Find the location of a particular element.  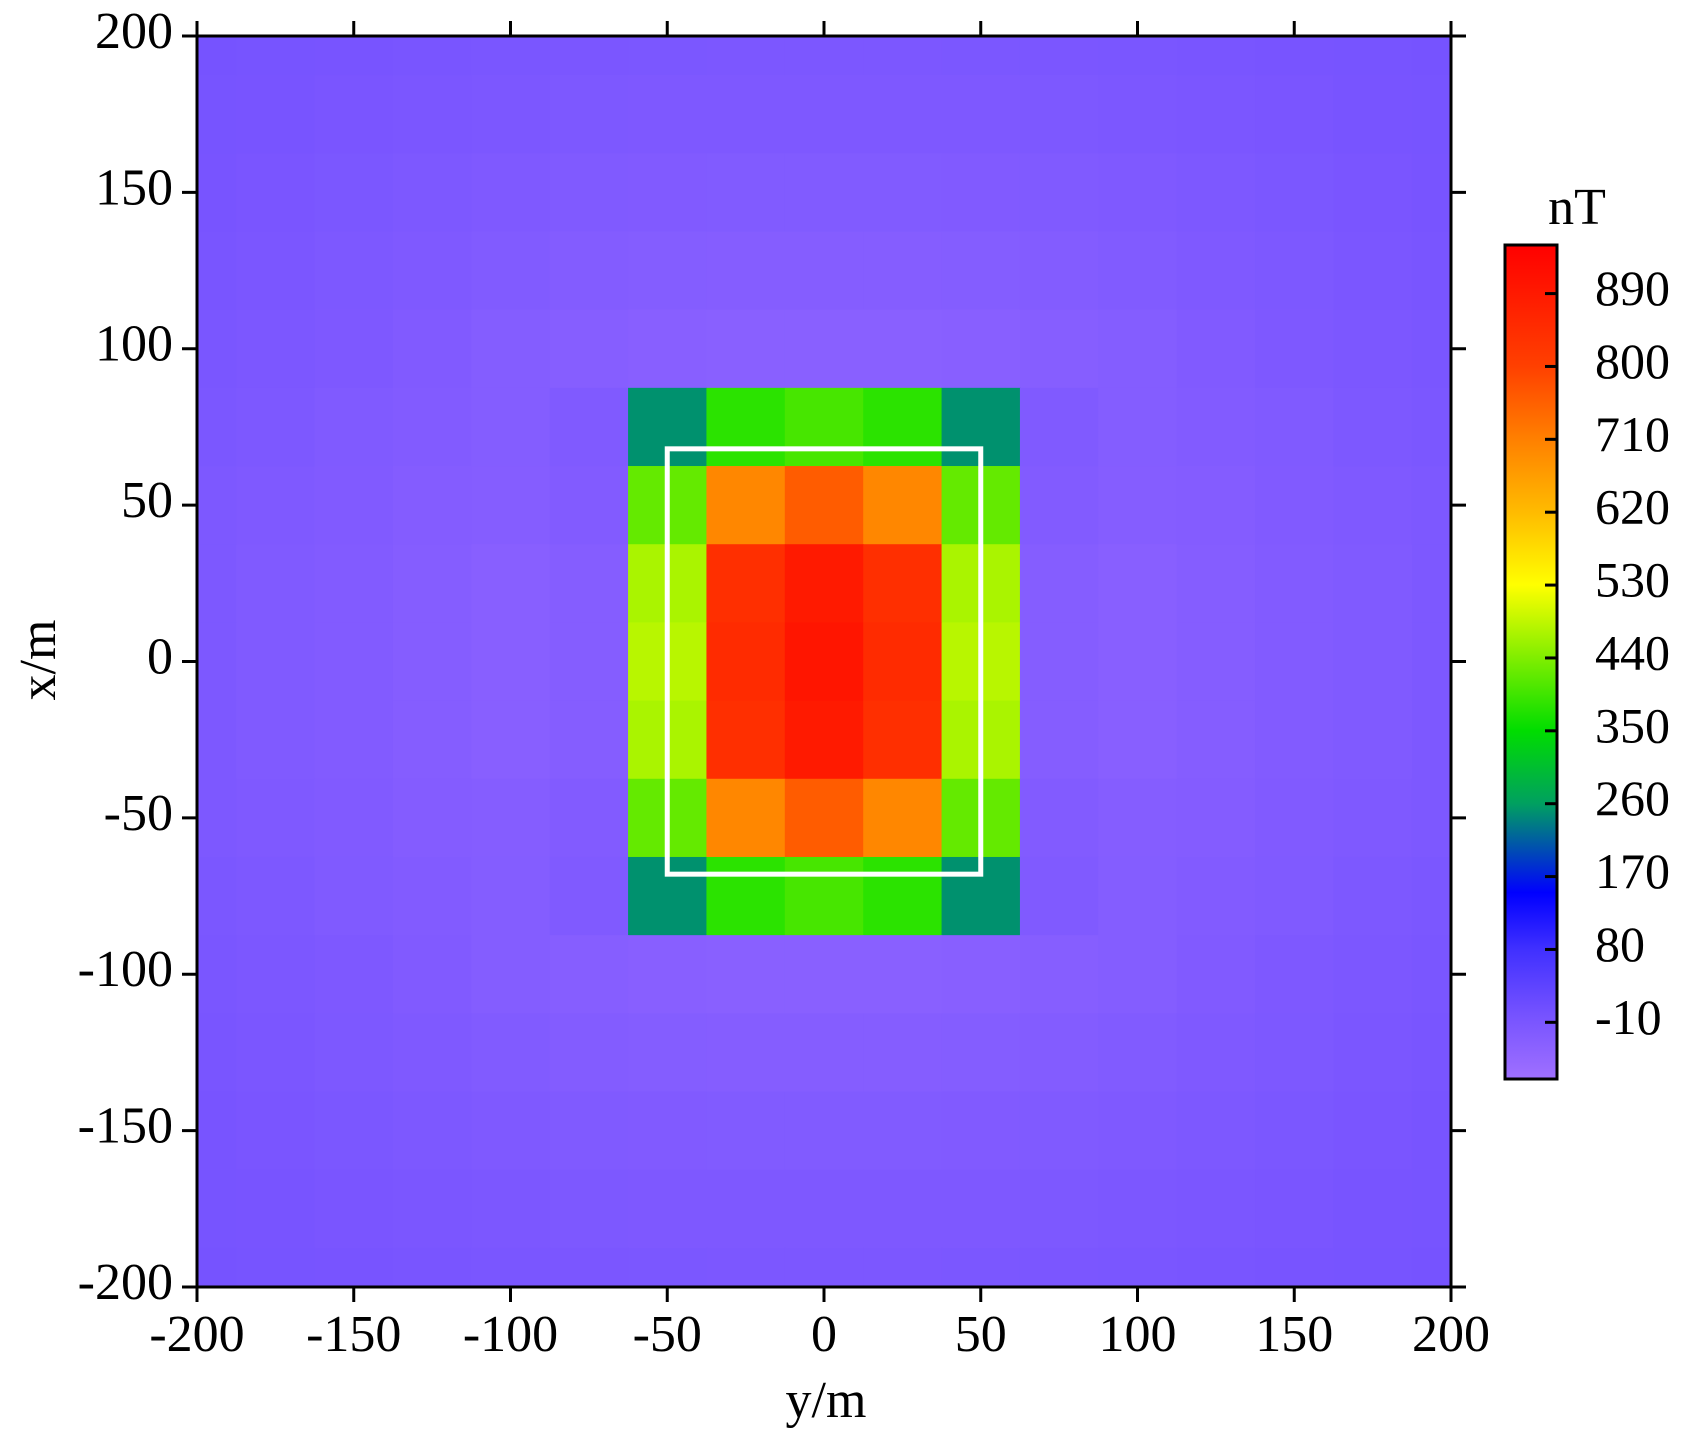

colorbar-tick-label: 800 is located at coordinates (1632, 361).